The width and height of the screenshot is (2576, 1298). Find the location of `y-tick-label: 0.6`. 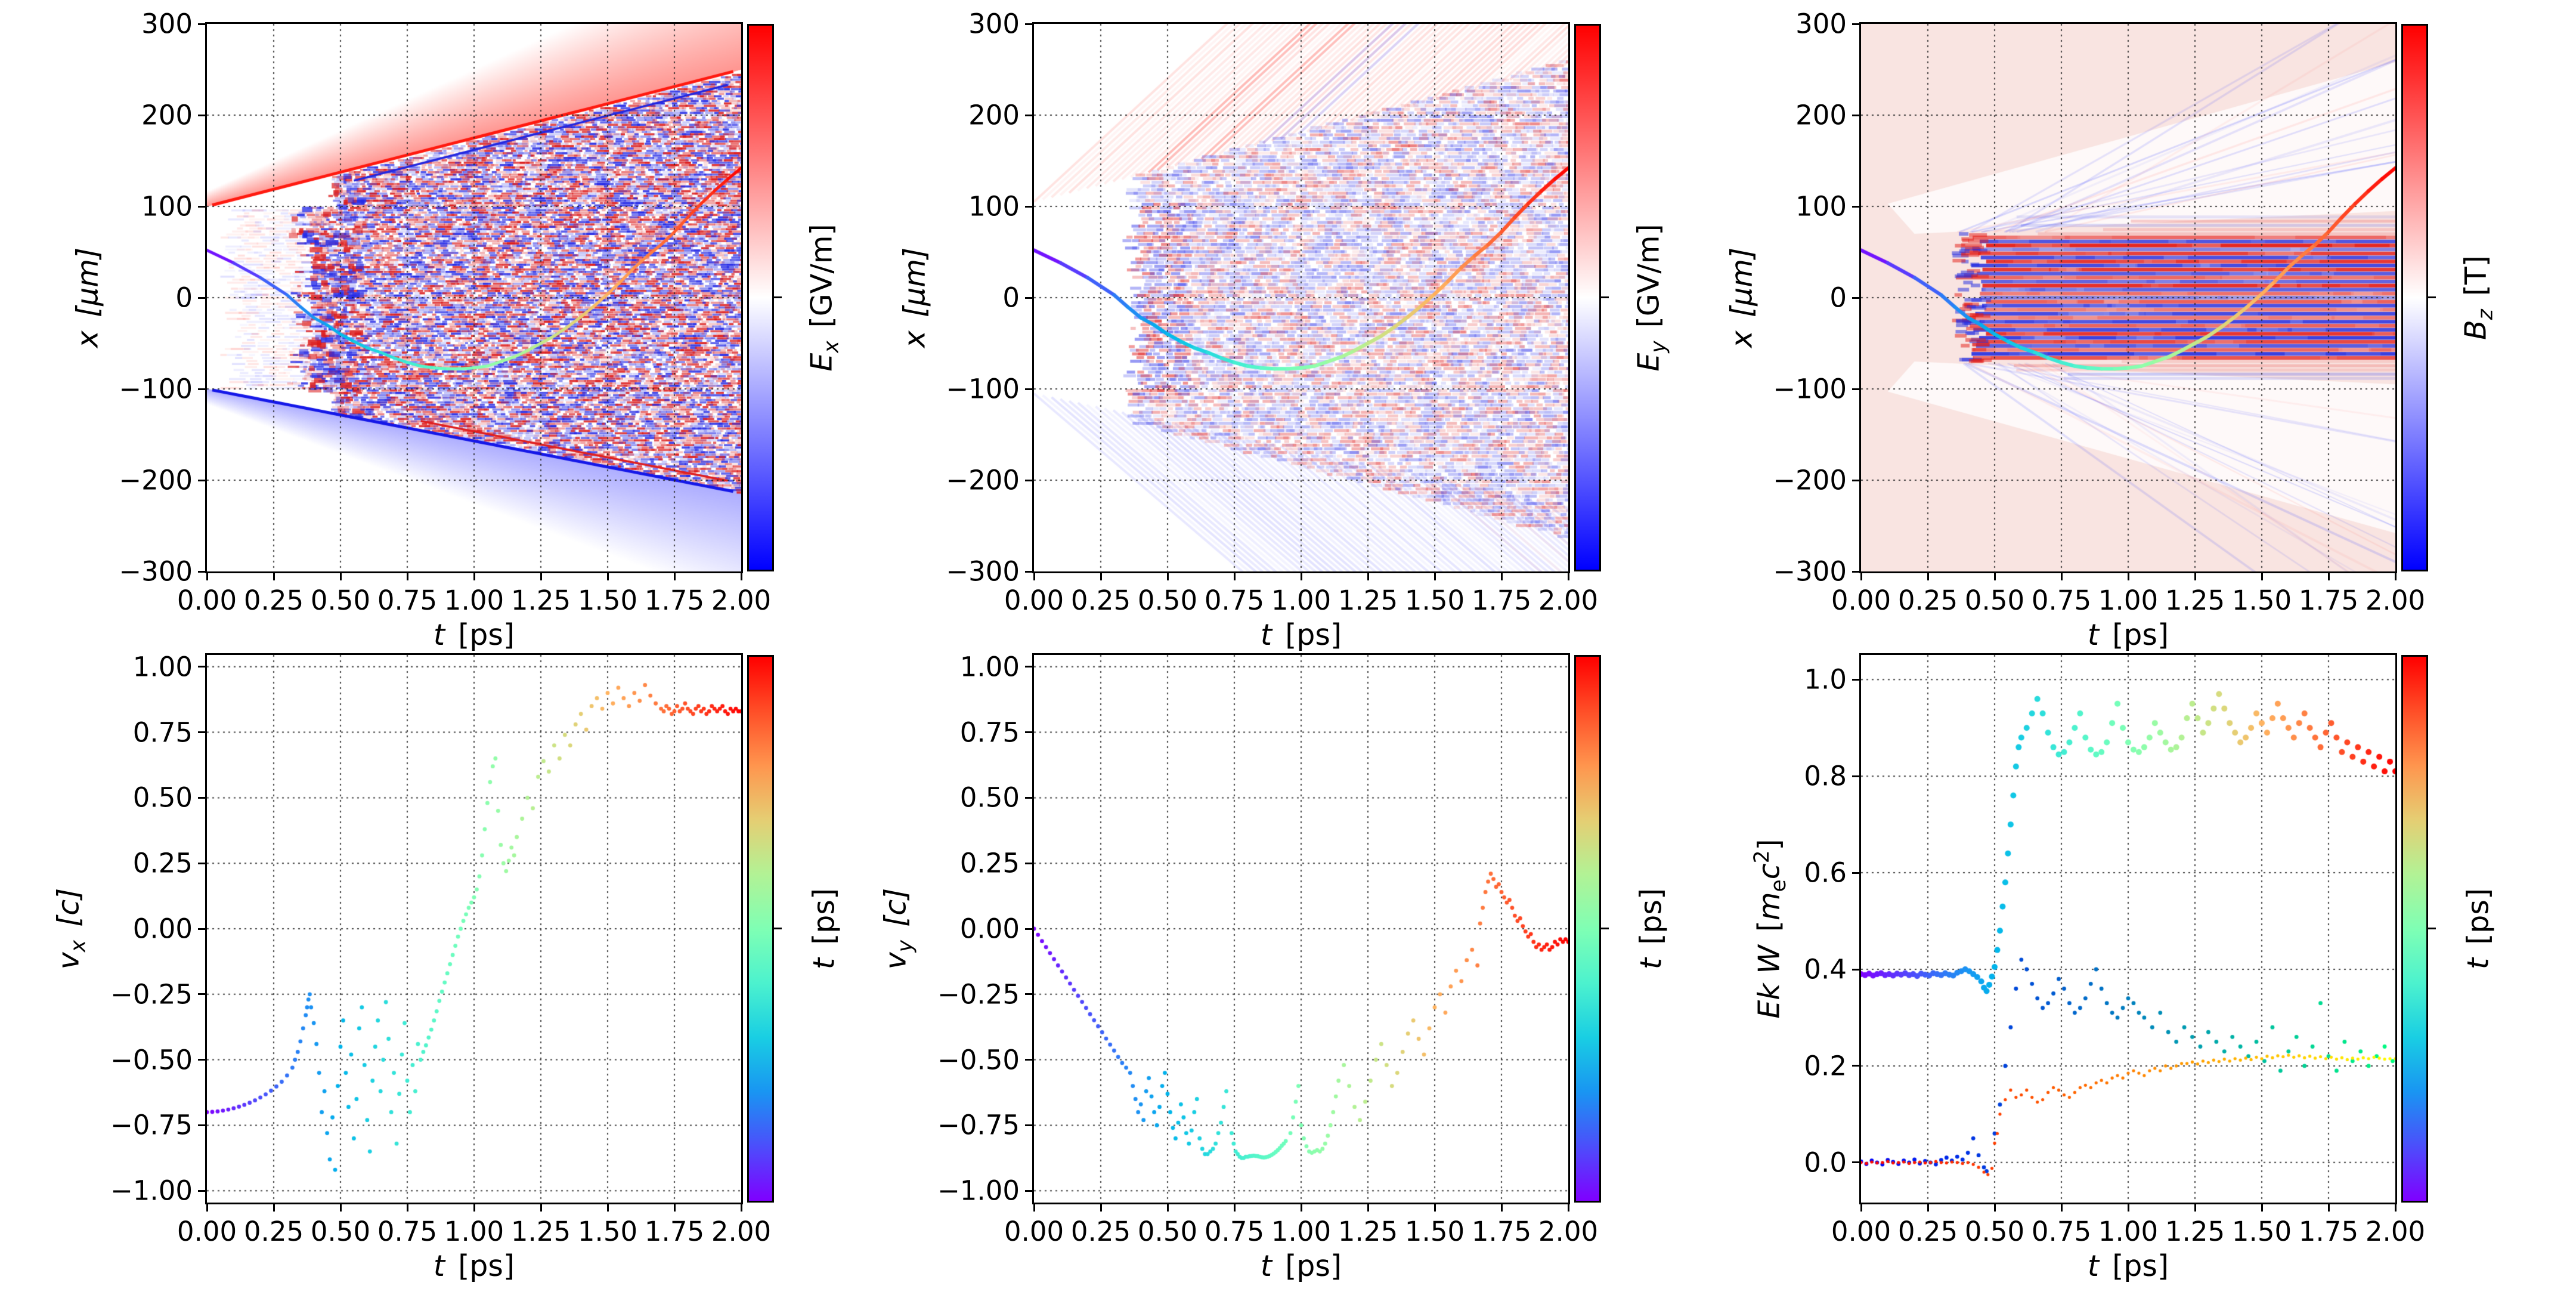

y-tick-label: 0.6 is located at coordinates (1826, 873).